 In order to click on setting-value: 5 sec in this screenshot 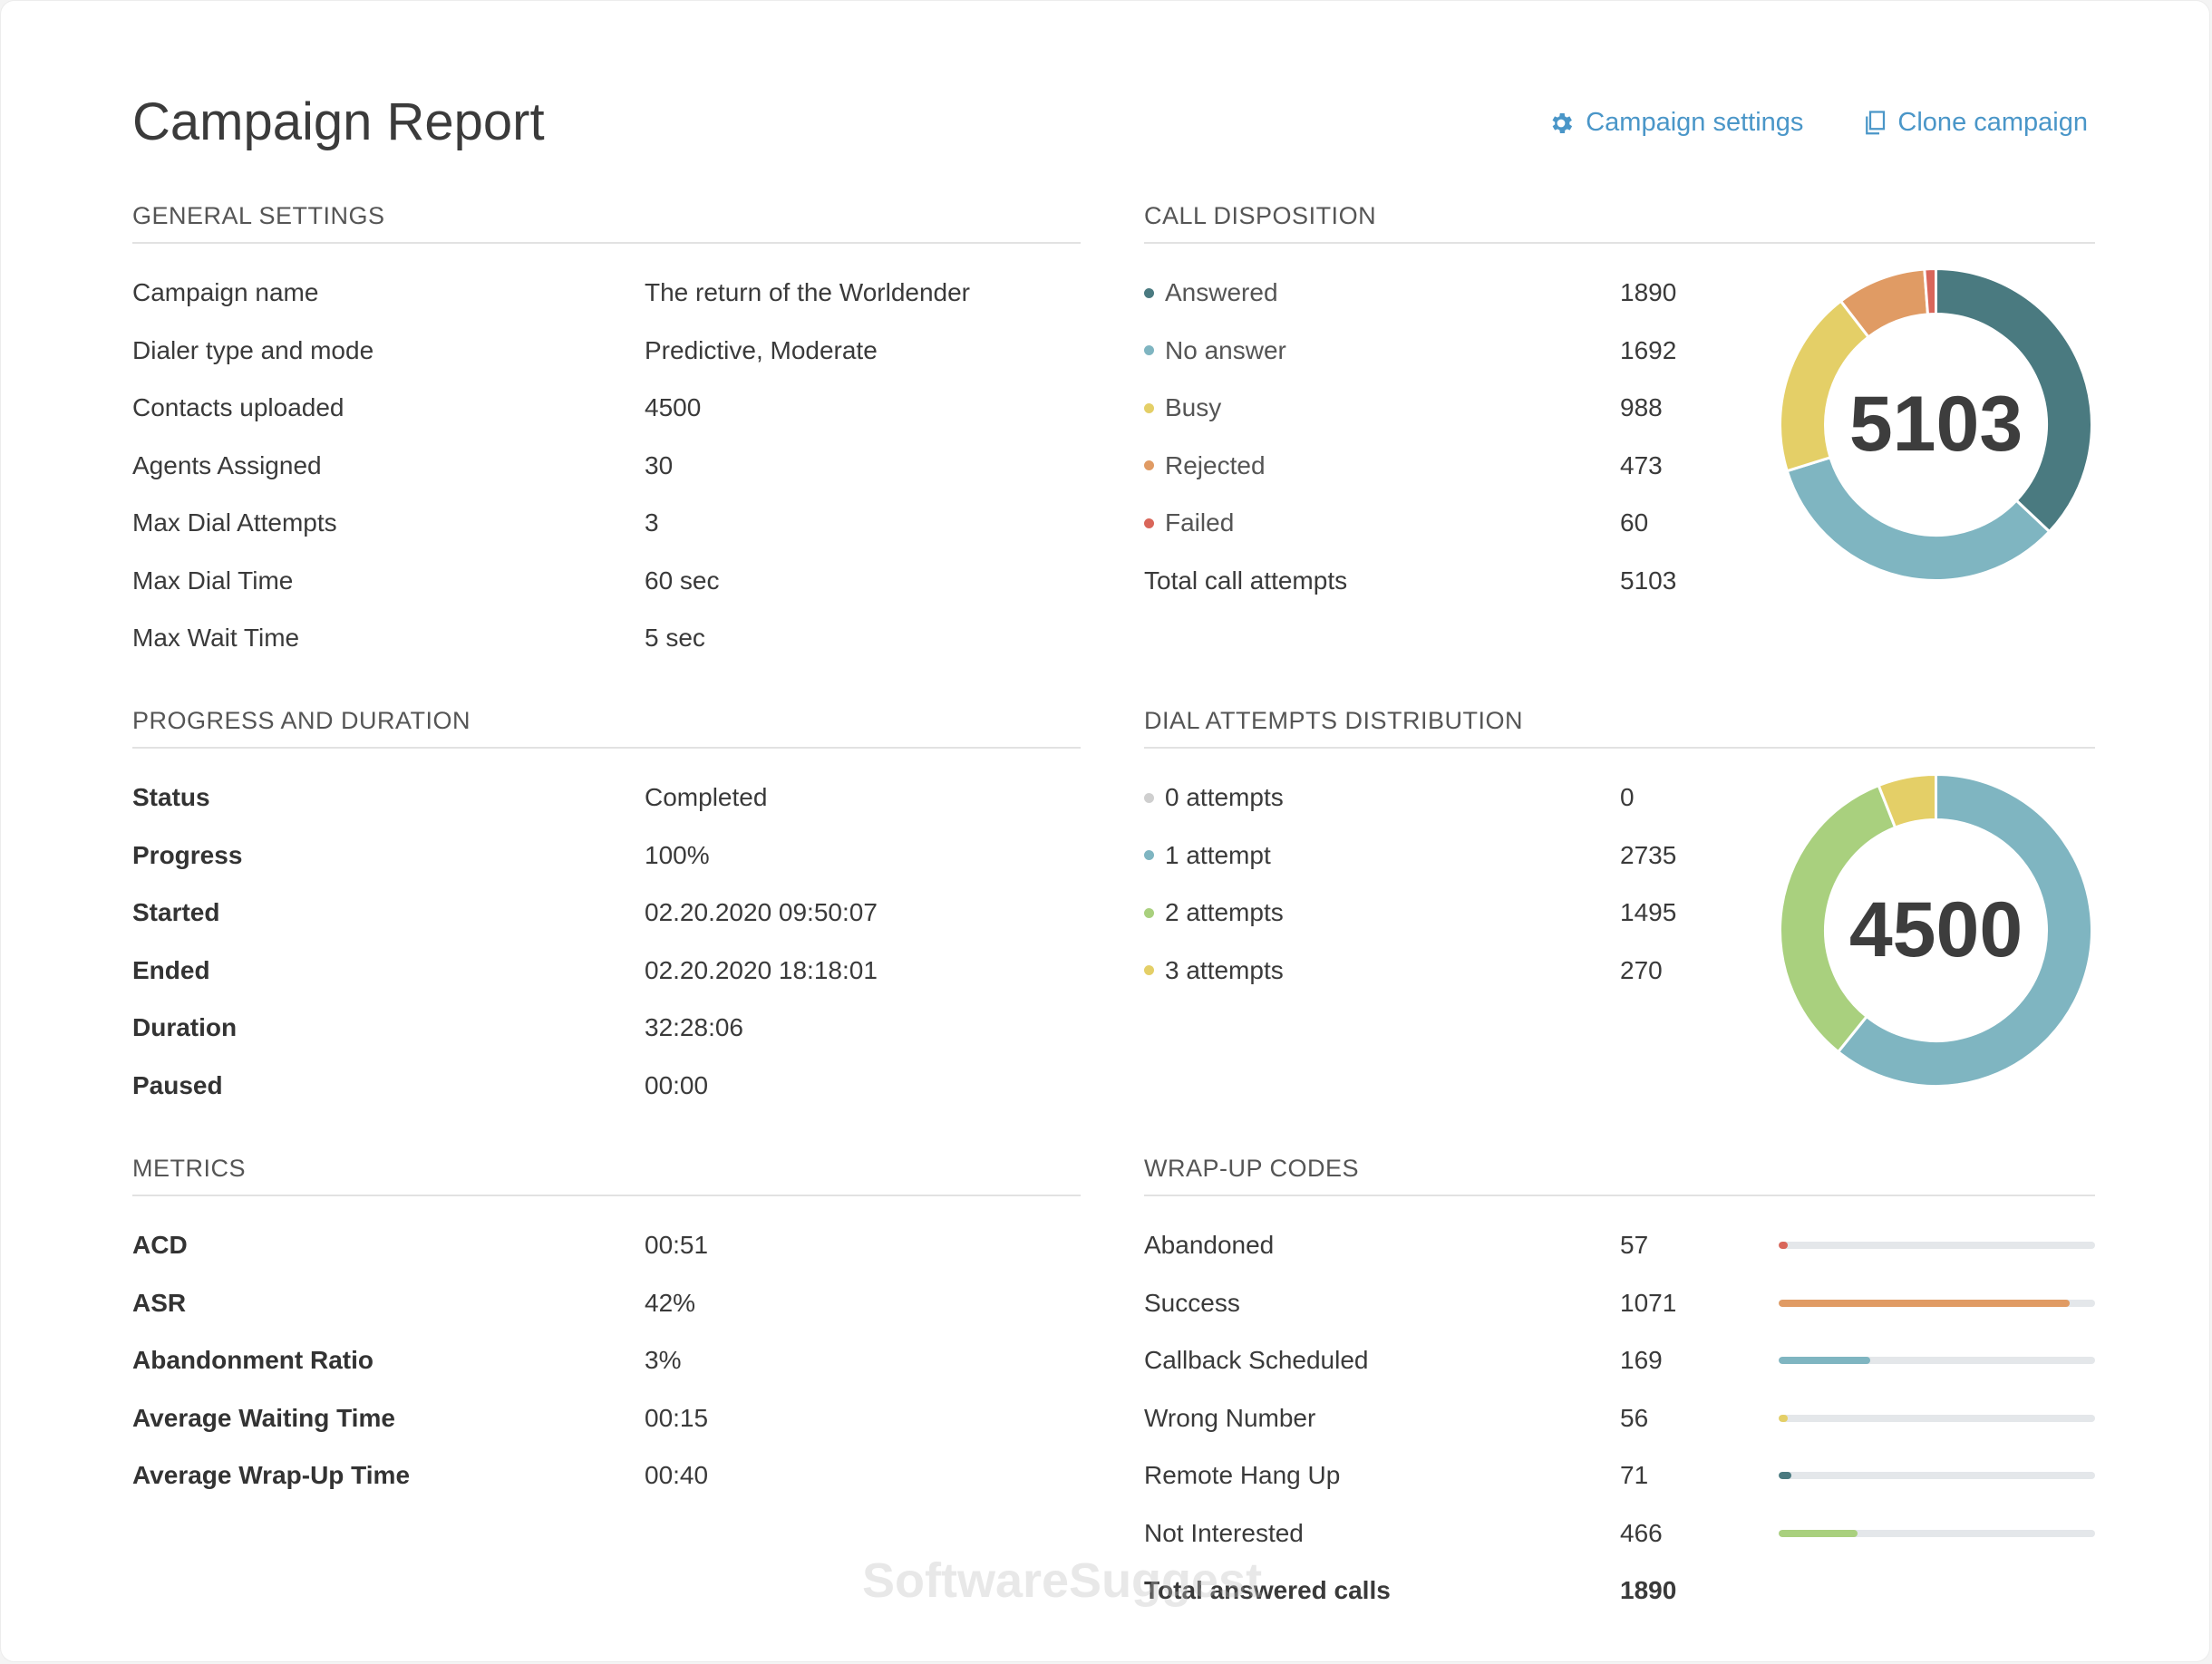, I will do `click(675, 638)`.